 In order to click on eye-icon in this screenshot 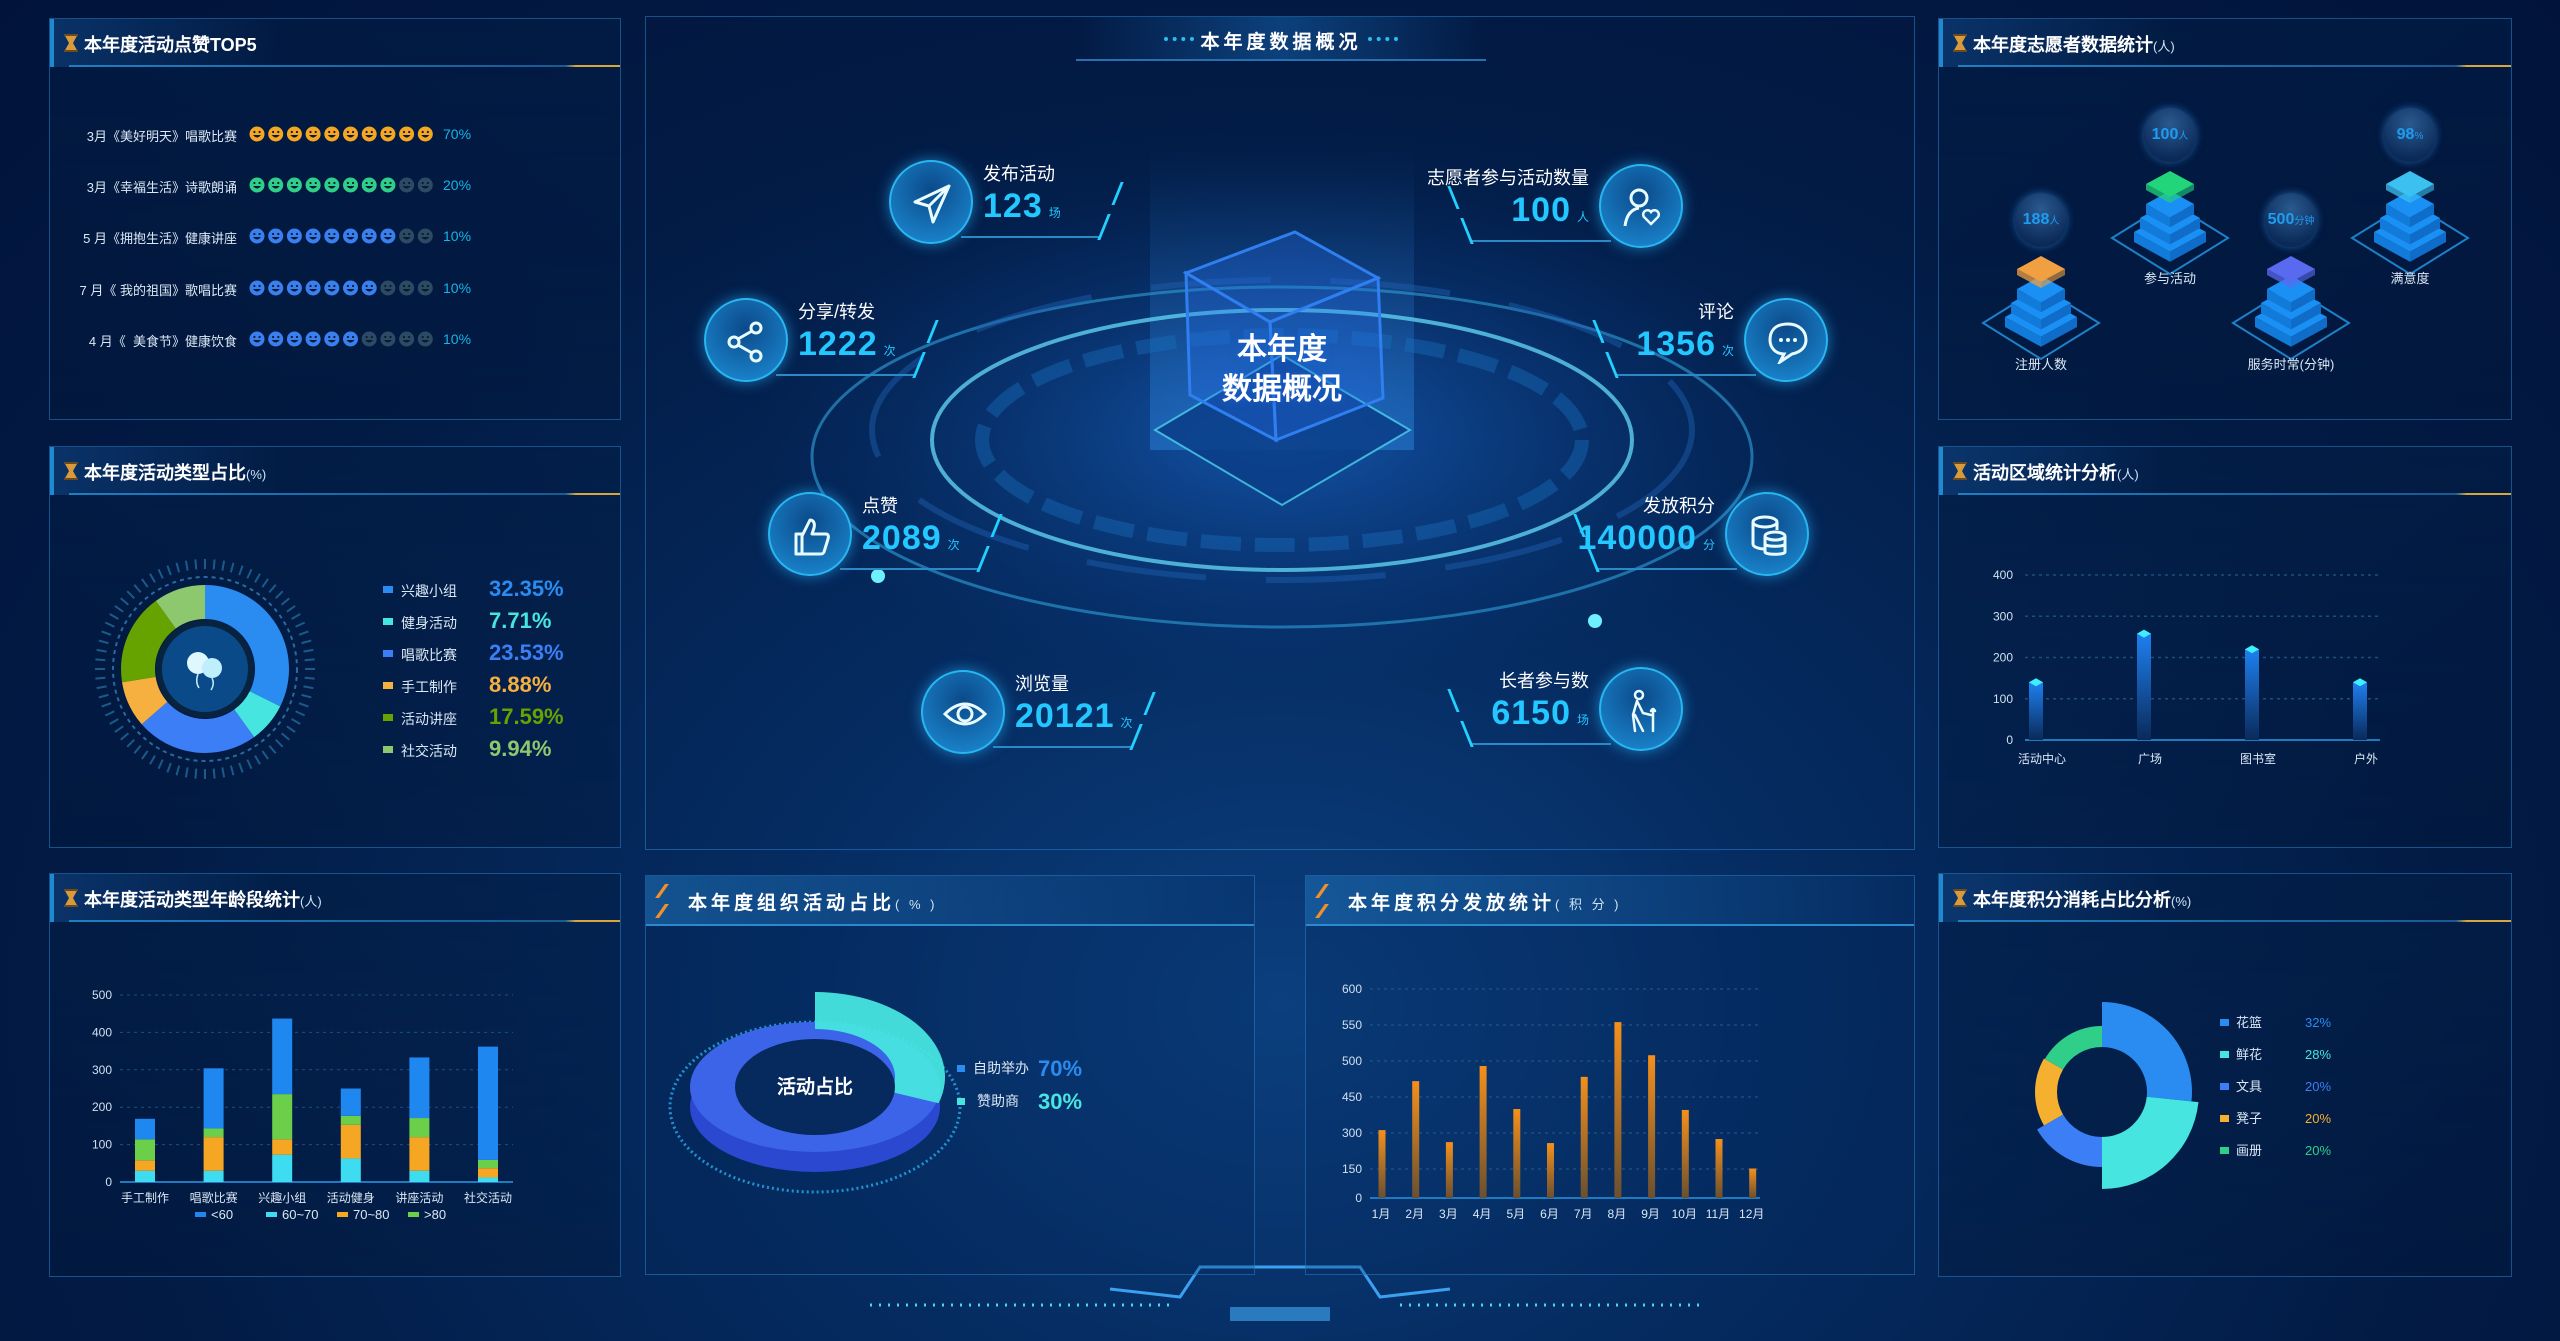, I will do `click(965, 714)`.